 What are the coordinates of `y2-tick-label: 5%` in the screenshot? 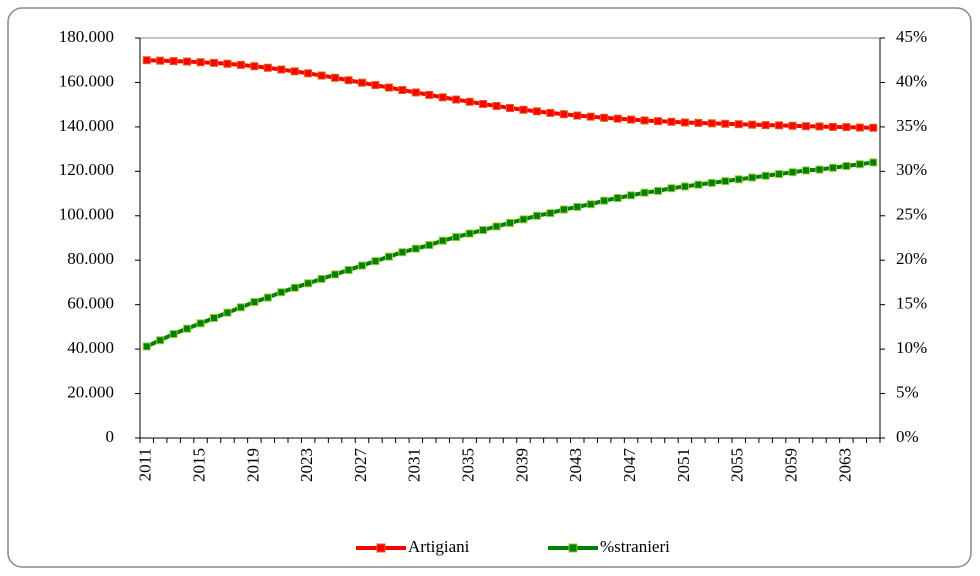 It's located at (907, 391).